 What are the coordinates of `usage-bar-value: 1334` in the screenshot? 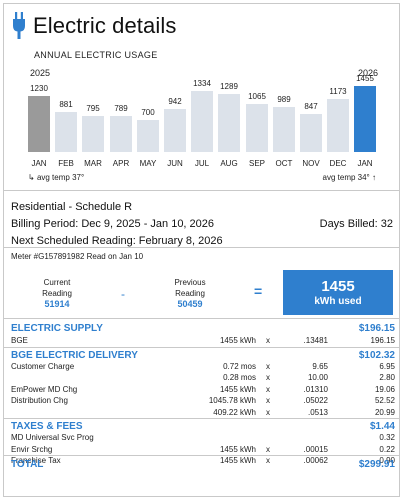 It's located at (202, 83).